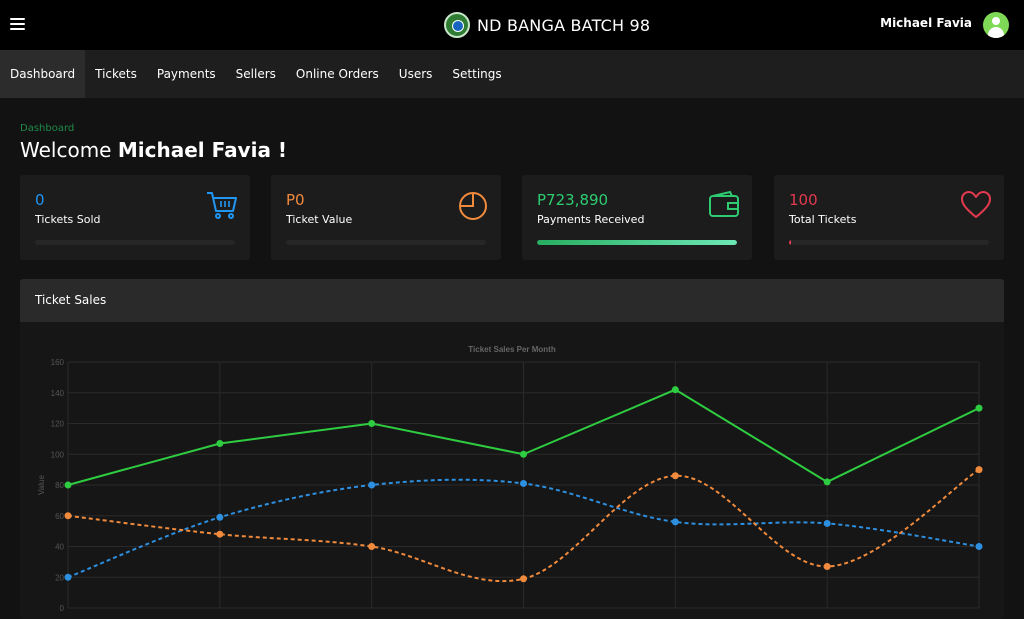 The image size is (1024, 619). Describe the element at coordinates (255, 74) in the screenshot. I see `nav-item-sellers: Sellers` at that location.